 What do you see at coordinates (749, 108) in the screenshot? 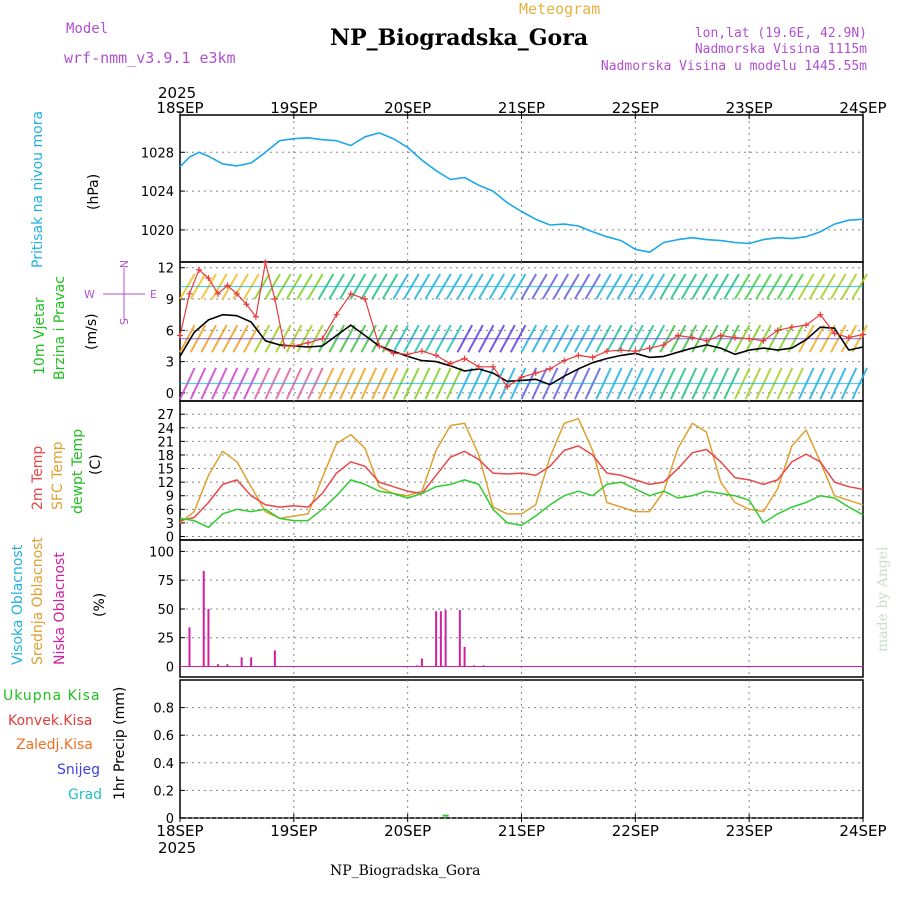
I see `day-label-top: 23SEP` at bounding box center [749, 108].